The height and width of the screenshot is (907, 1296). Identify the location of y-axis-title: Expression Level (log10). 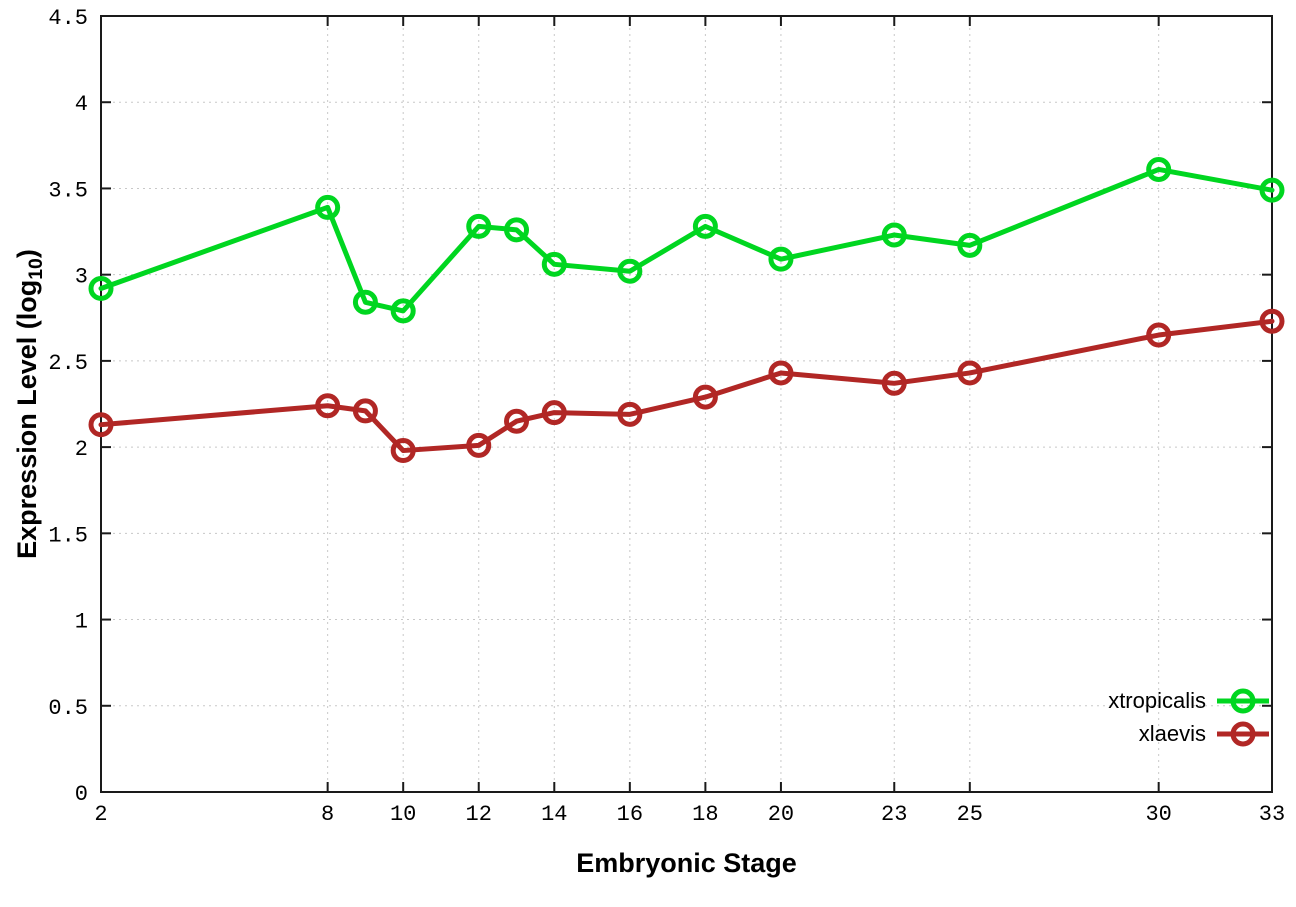
(30, 404).